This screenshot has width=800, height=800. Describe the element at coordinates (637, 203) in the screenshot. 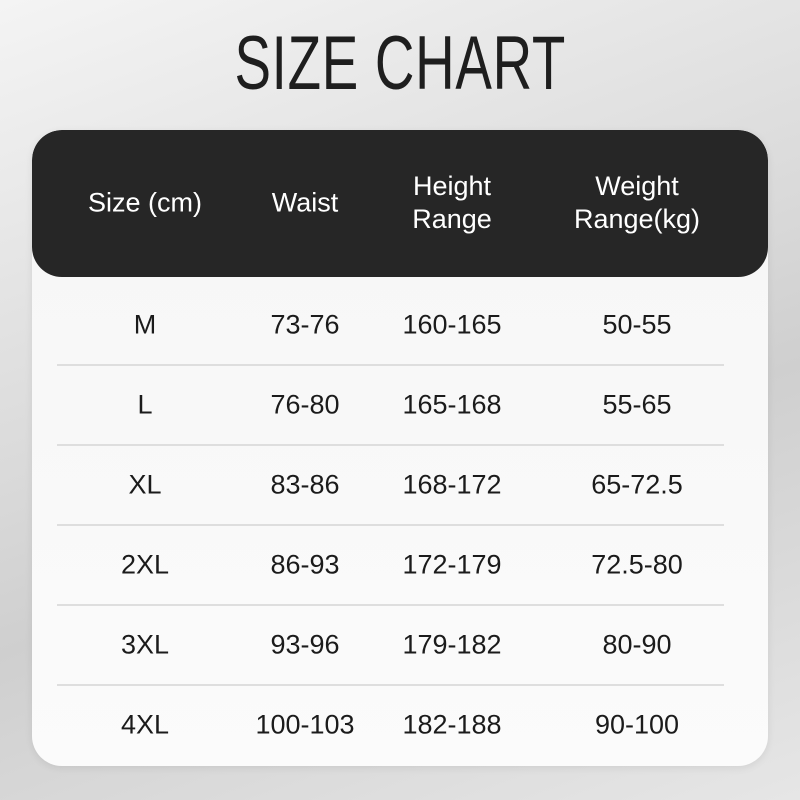

I see `column-header: Weight Range(kg)` at that location.